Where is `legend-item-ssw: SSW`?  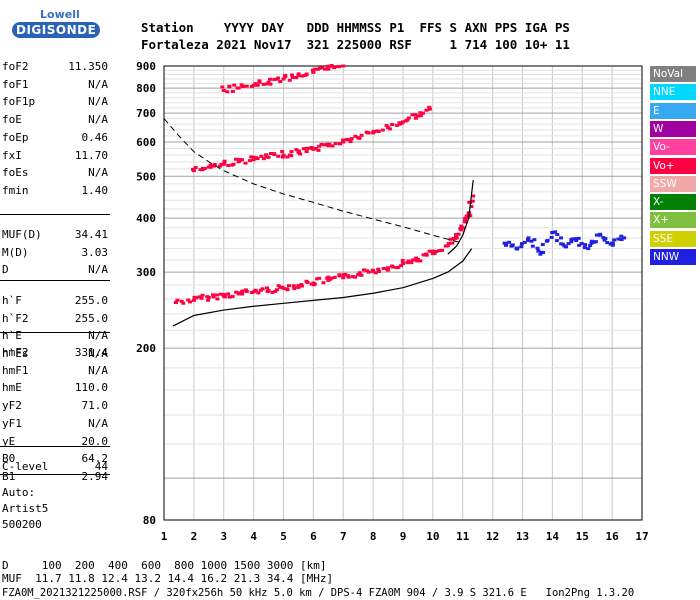 legend-item-ssw: SSW is located at coordinates (673, 183).